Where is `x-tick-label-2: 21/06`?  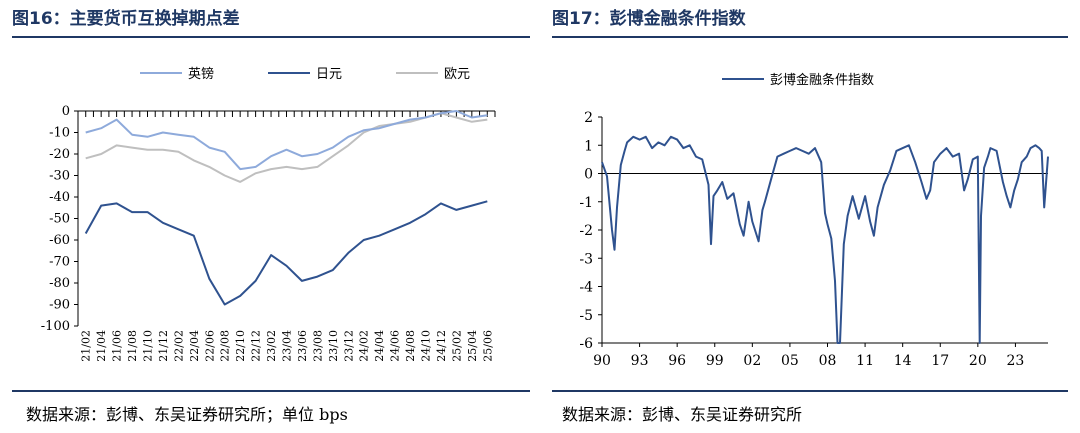 x-tick-label-2: 21/06 is located at coordinates (117, 346).